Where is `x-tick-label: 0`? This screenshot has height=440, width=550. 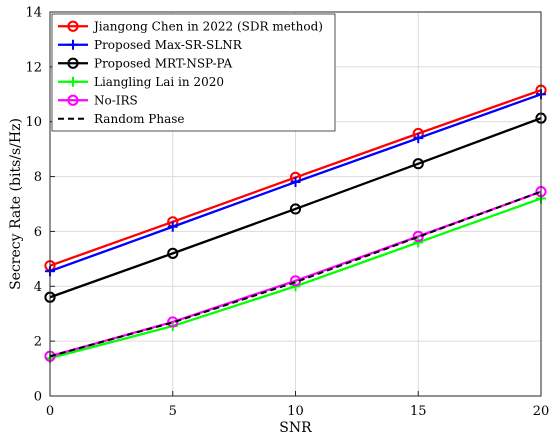
x-tick-label: 0 is located at coordinates (50, 411).